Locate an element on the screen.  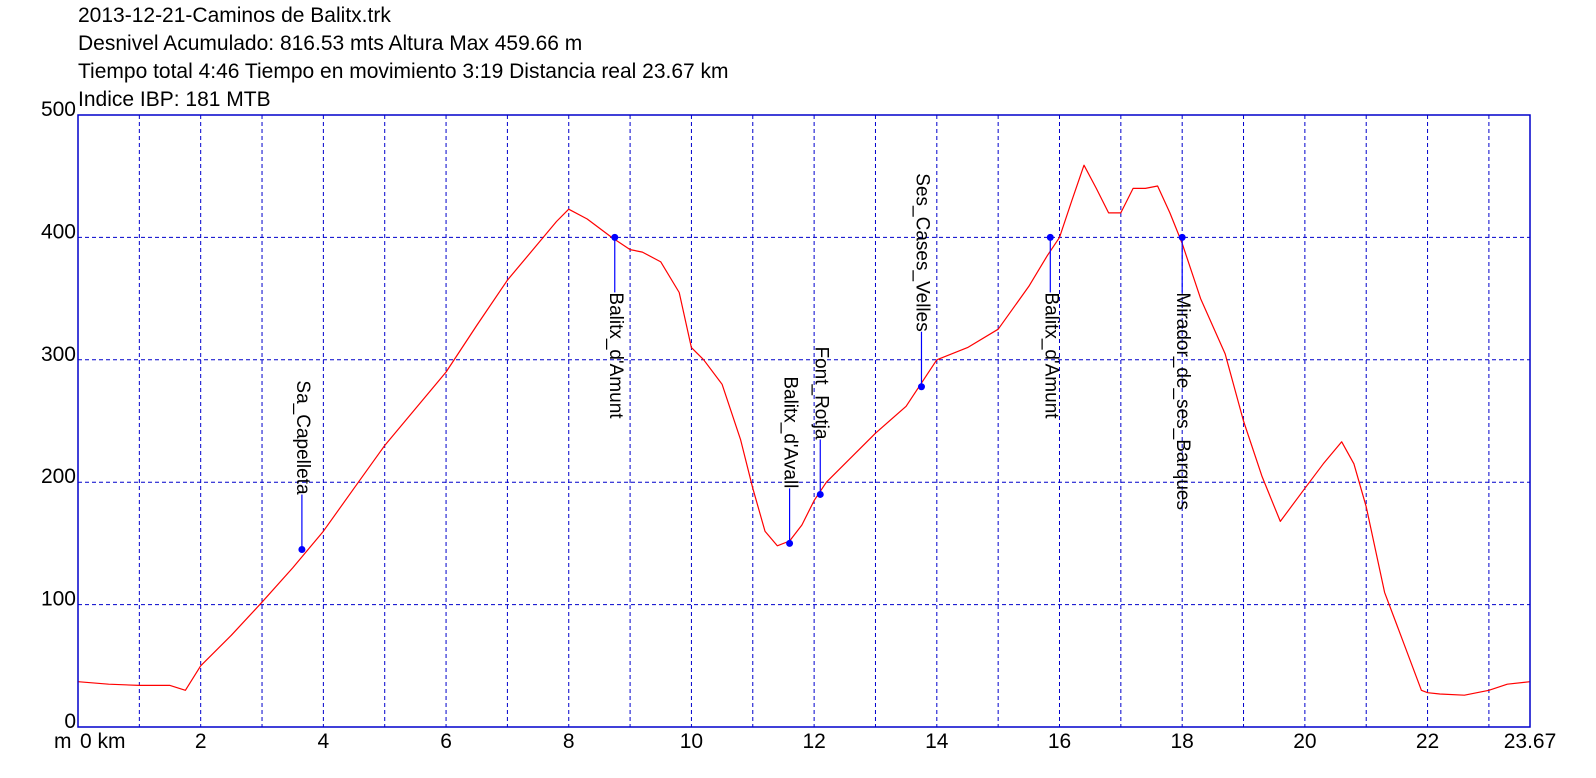
waypoint-label: Font_Rotja is located at coordinates (820, 392).